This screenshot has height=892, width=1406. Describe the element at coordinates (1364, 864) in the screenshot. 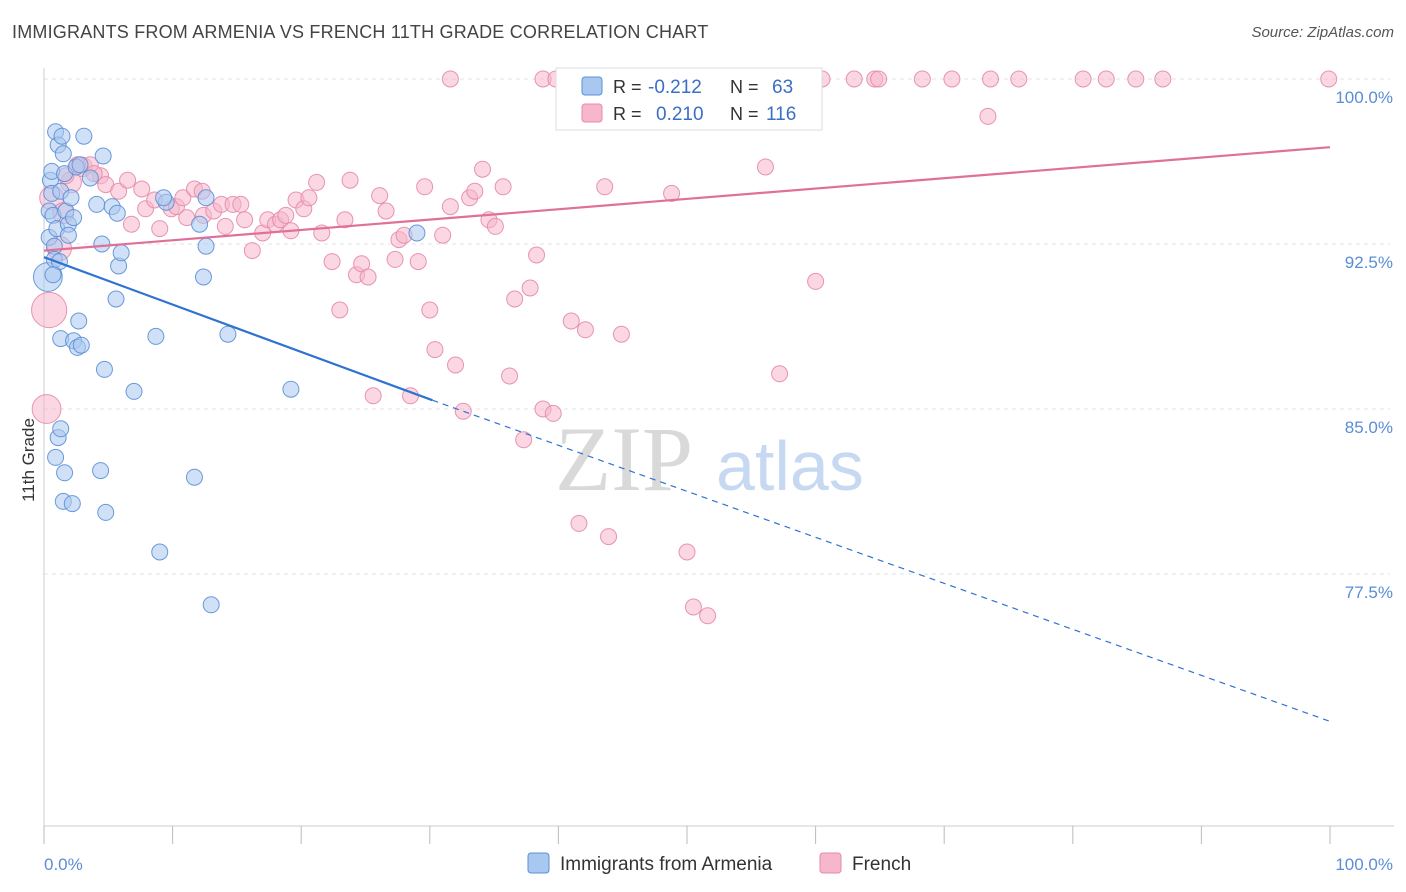

I see `x-tick-label: 100.0%` at that location.